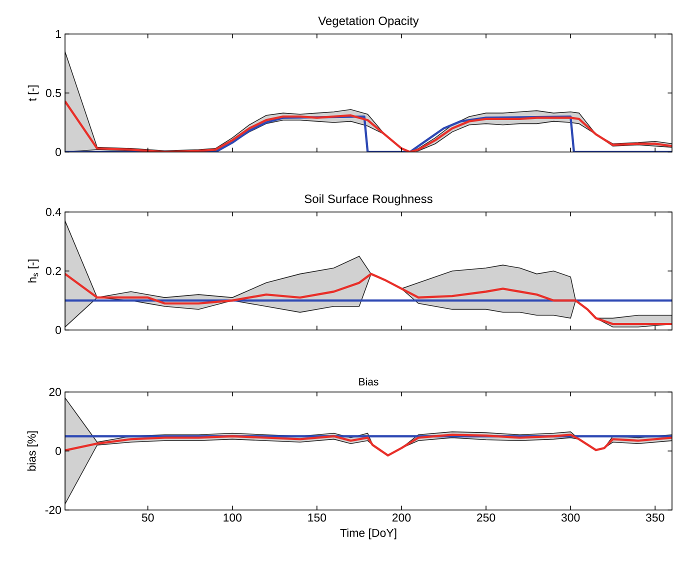 The image size is (676, 561). I want to click on chart-title: Bias, so click(368, 382).